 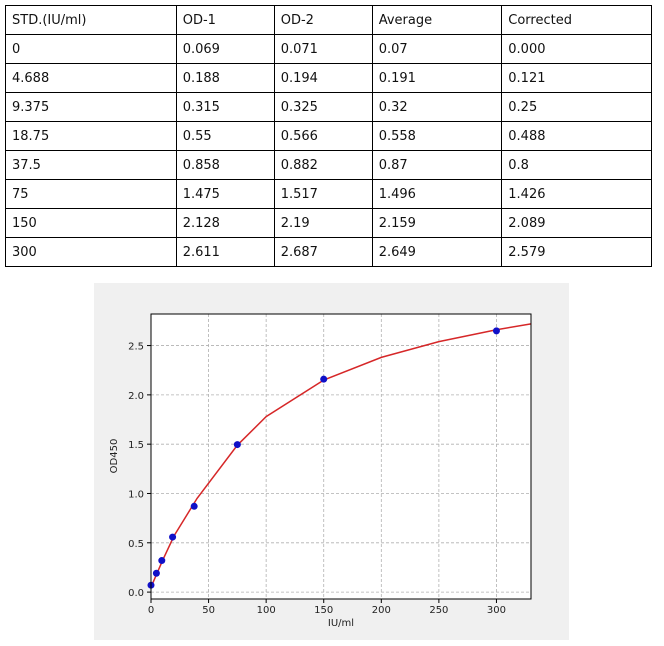 I want to click on x-tick-label: 0, so click(x=151, y=610).